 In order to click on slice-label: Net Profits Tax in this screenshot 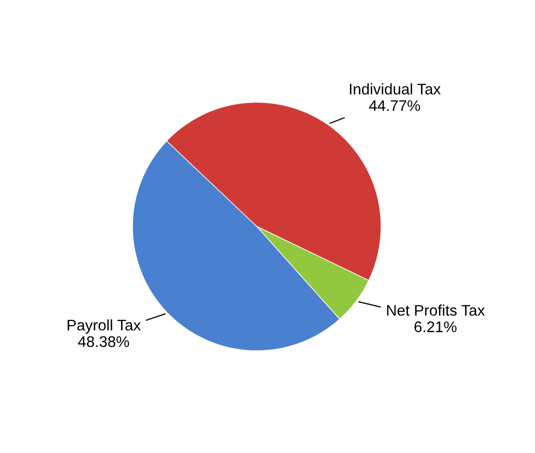, I will do `click(436, 310)`.